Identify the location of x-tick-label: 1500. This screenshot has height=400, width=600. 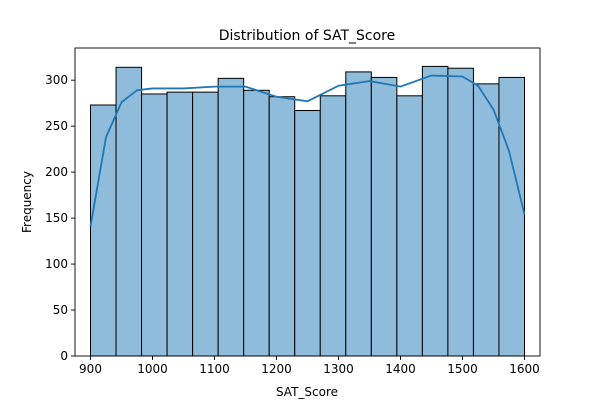
(462, 369).